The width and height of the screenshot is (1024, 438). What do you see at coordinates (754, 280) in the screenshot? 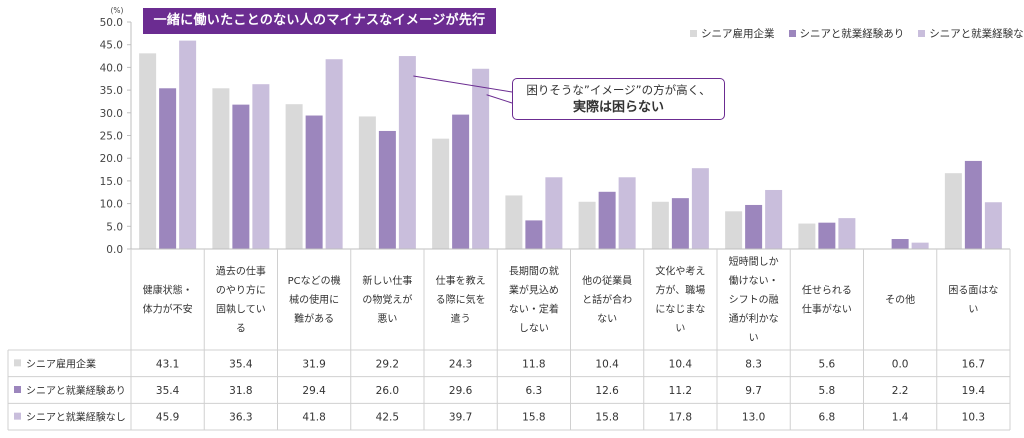
I see `category-label: 働けない・` at bounding box center [754, 280].